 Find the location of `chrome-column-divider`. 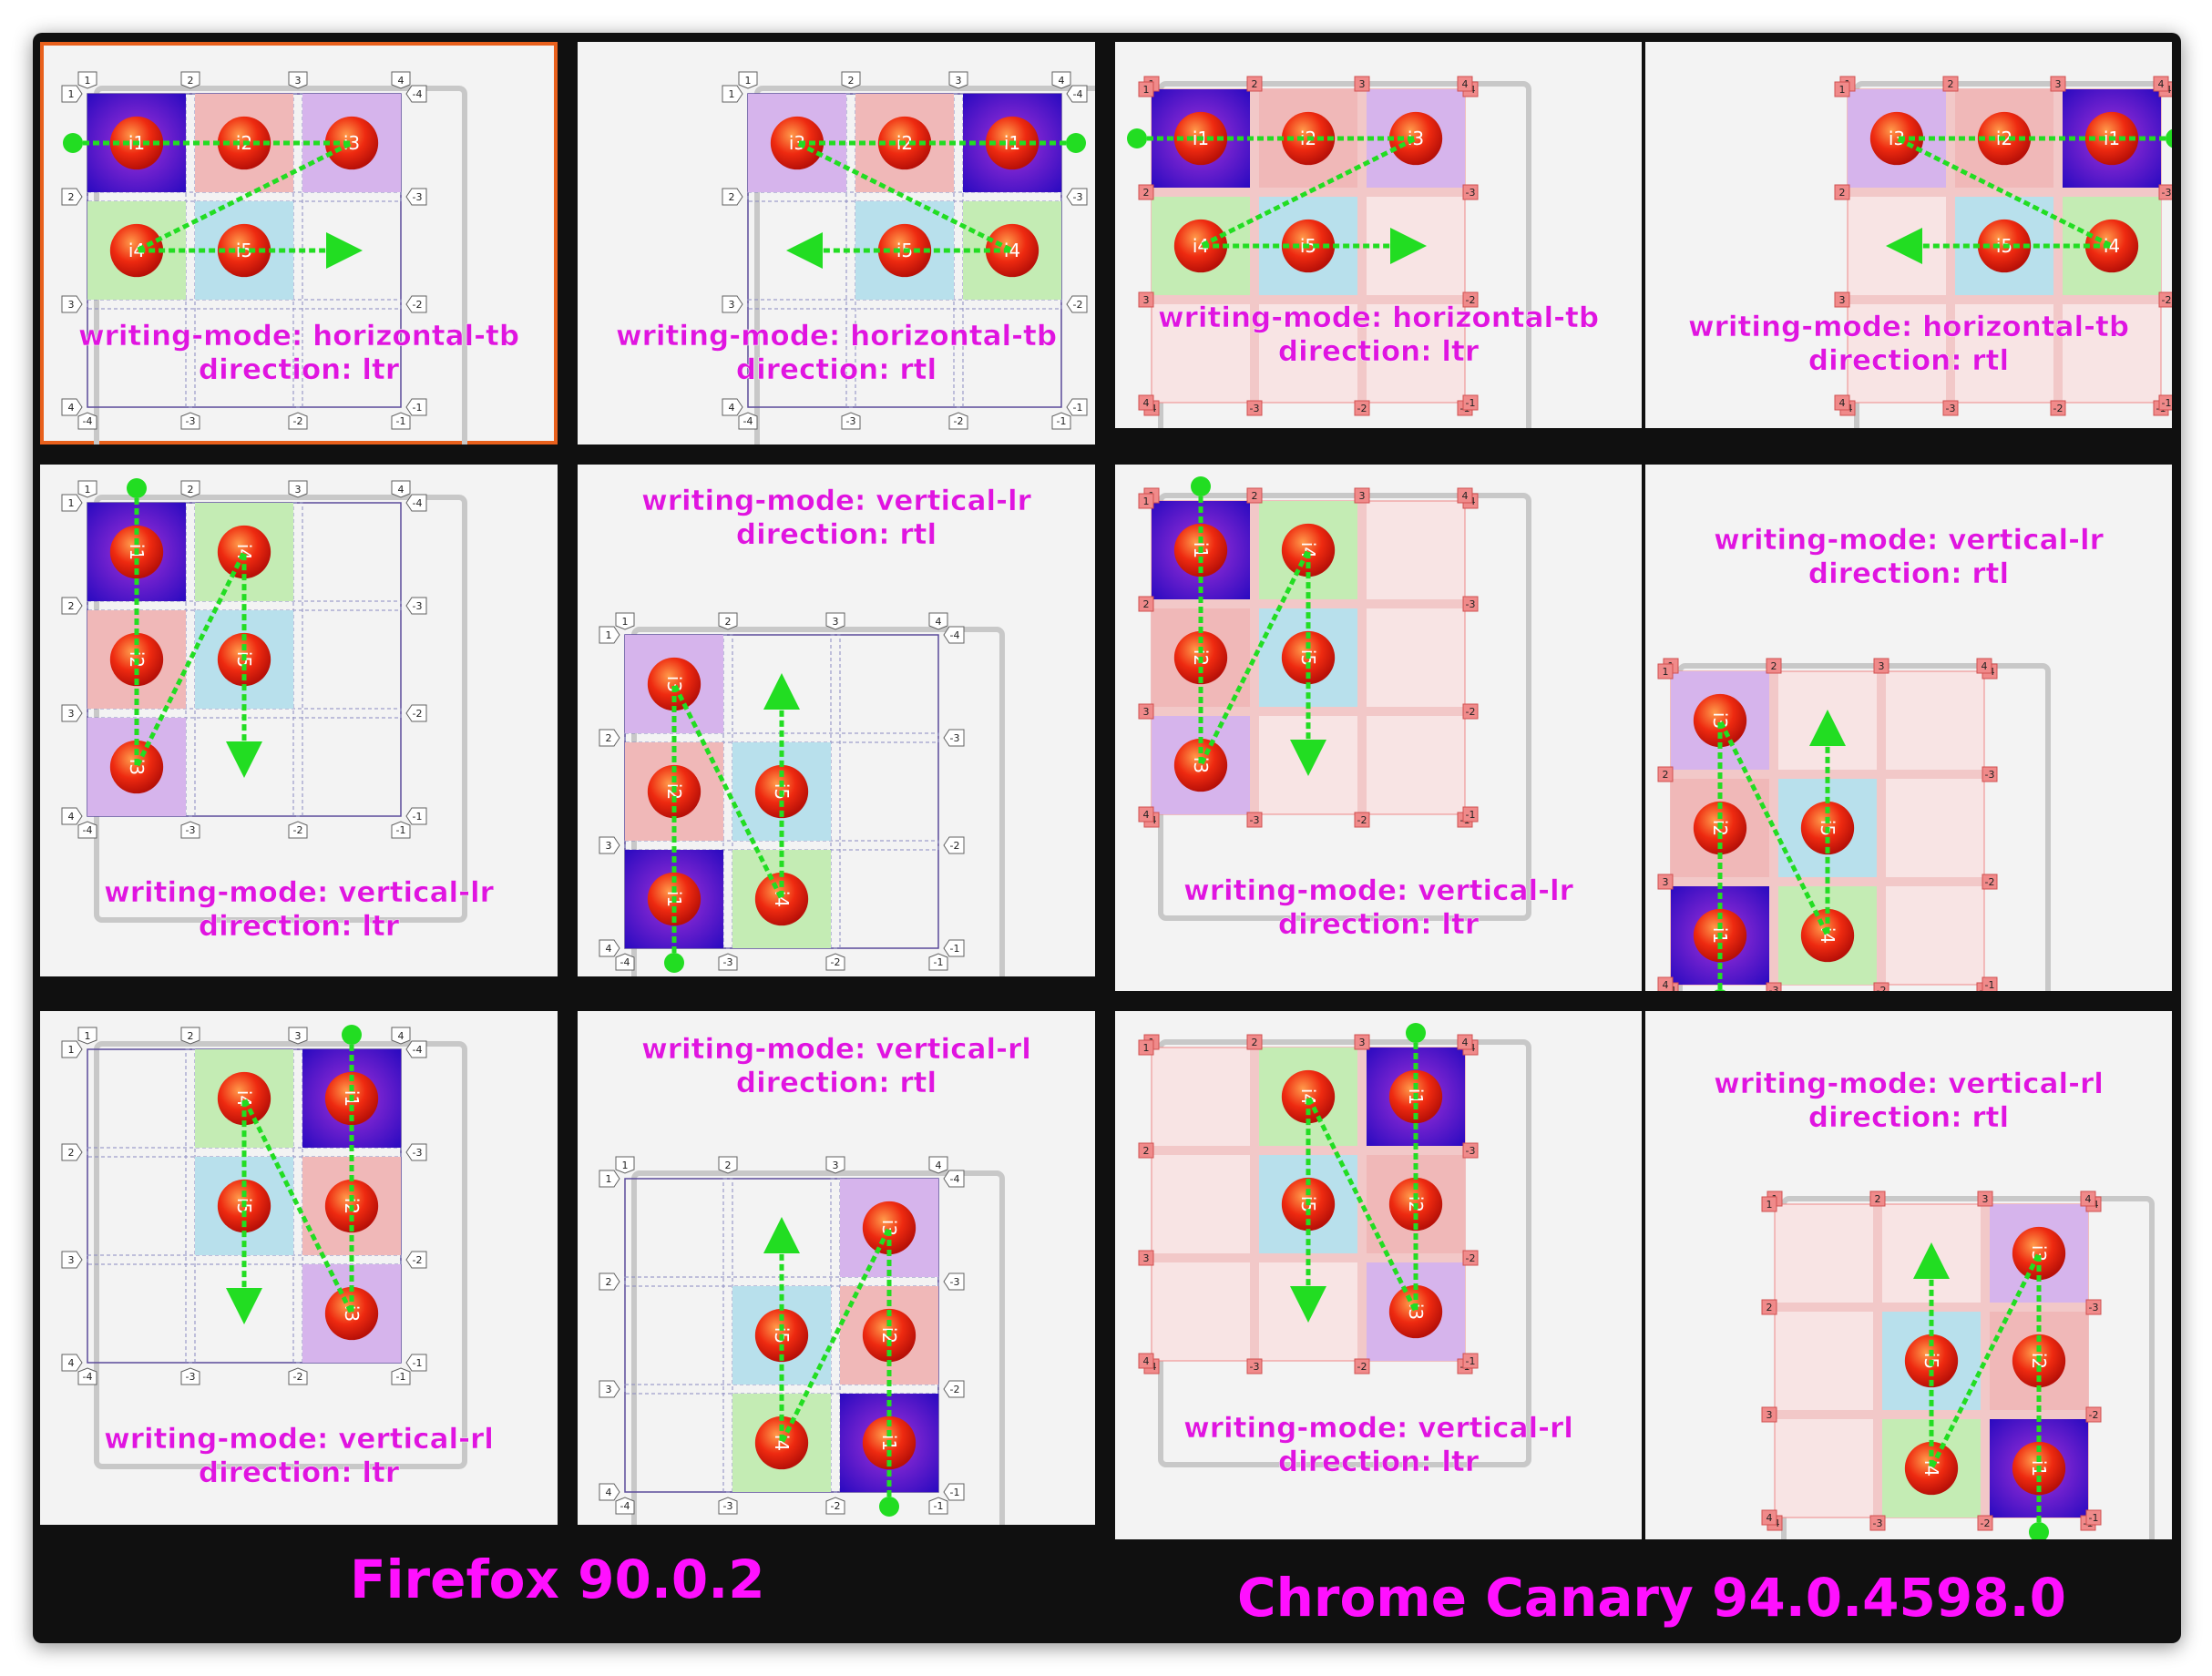

chrome-column-divider is located at coordinates (1643, 788).